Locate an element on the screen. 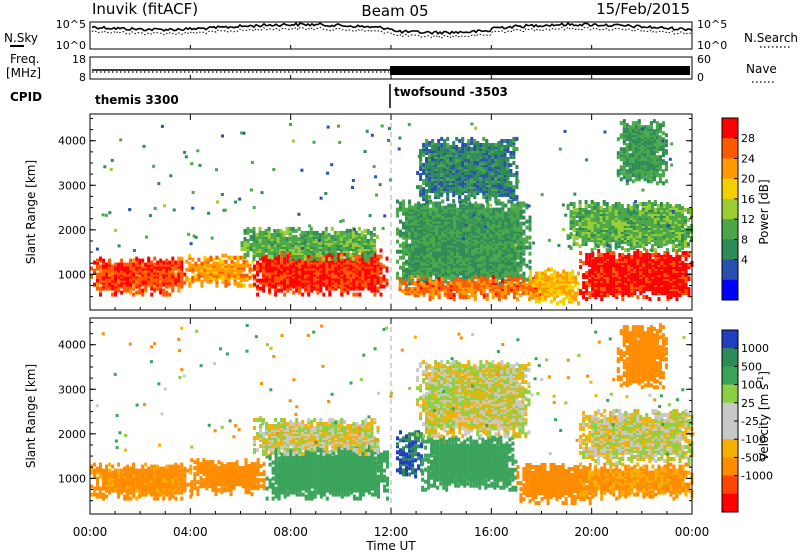 The image size is (800, 554). nave-band is located at coordinates (540, 70).